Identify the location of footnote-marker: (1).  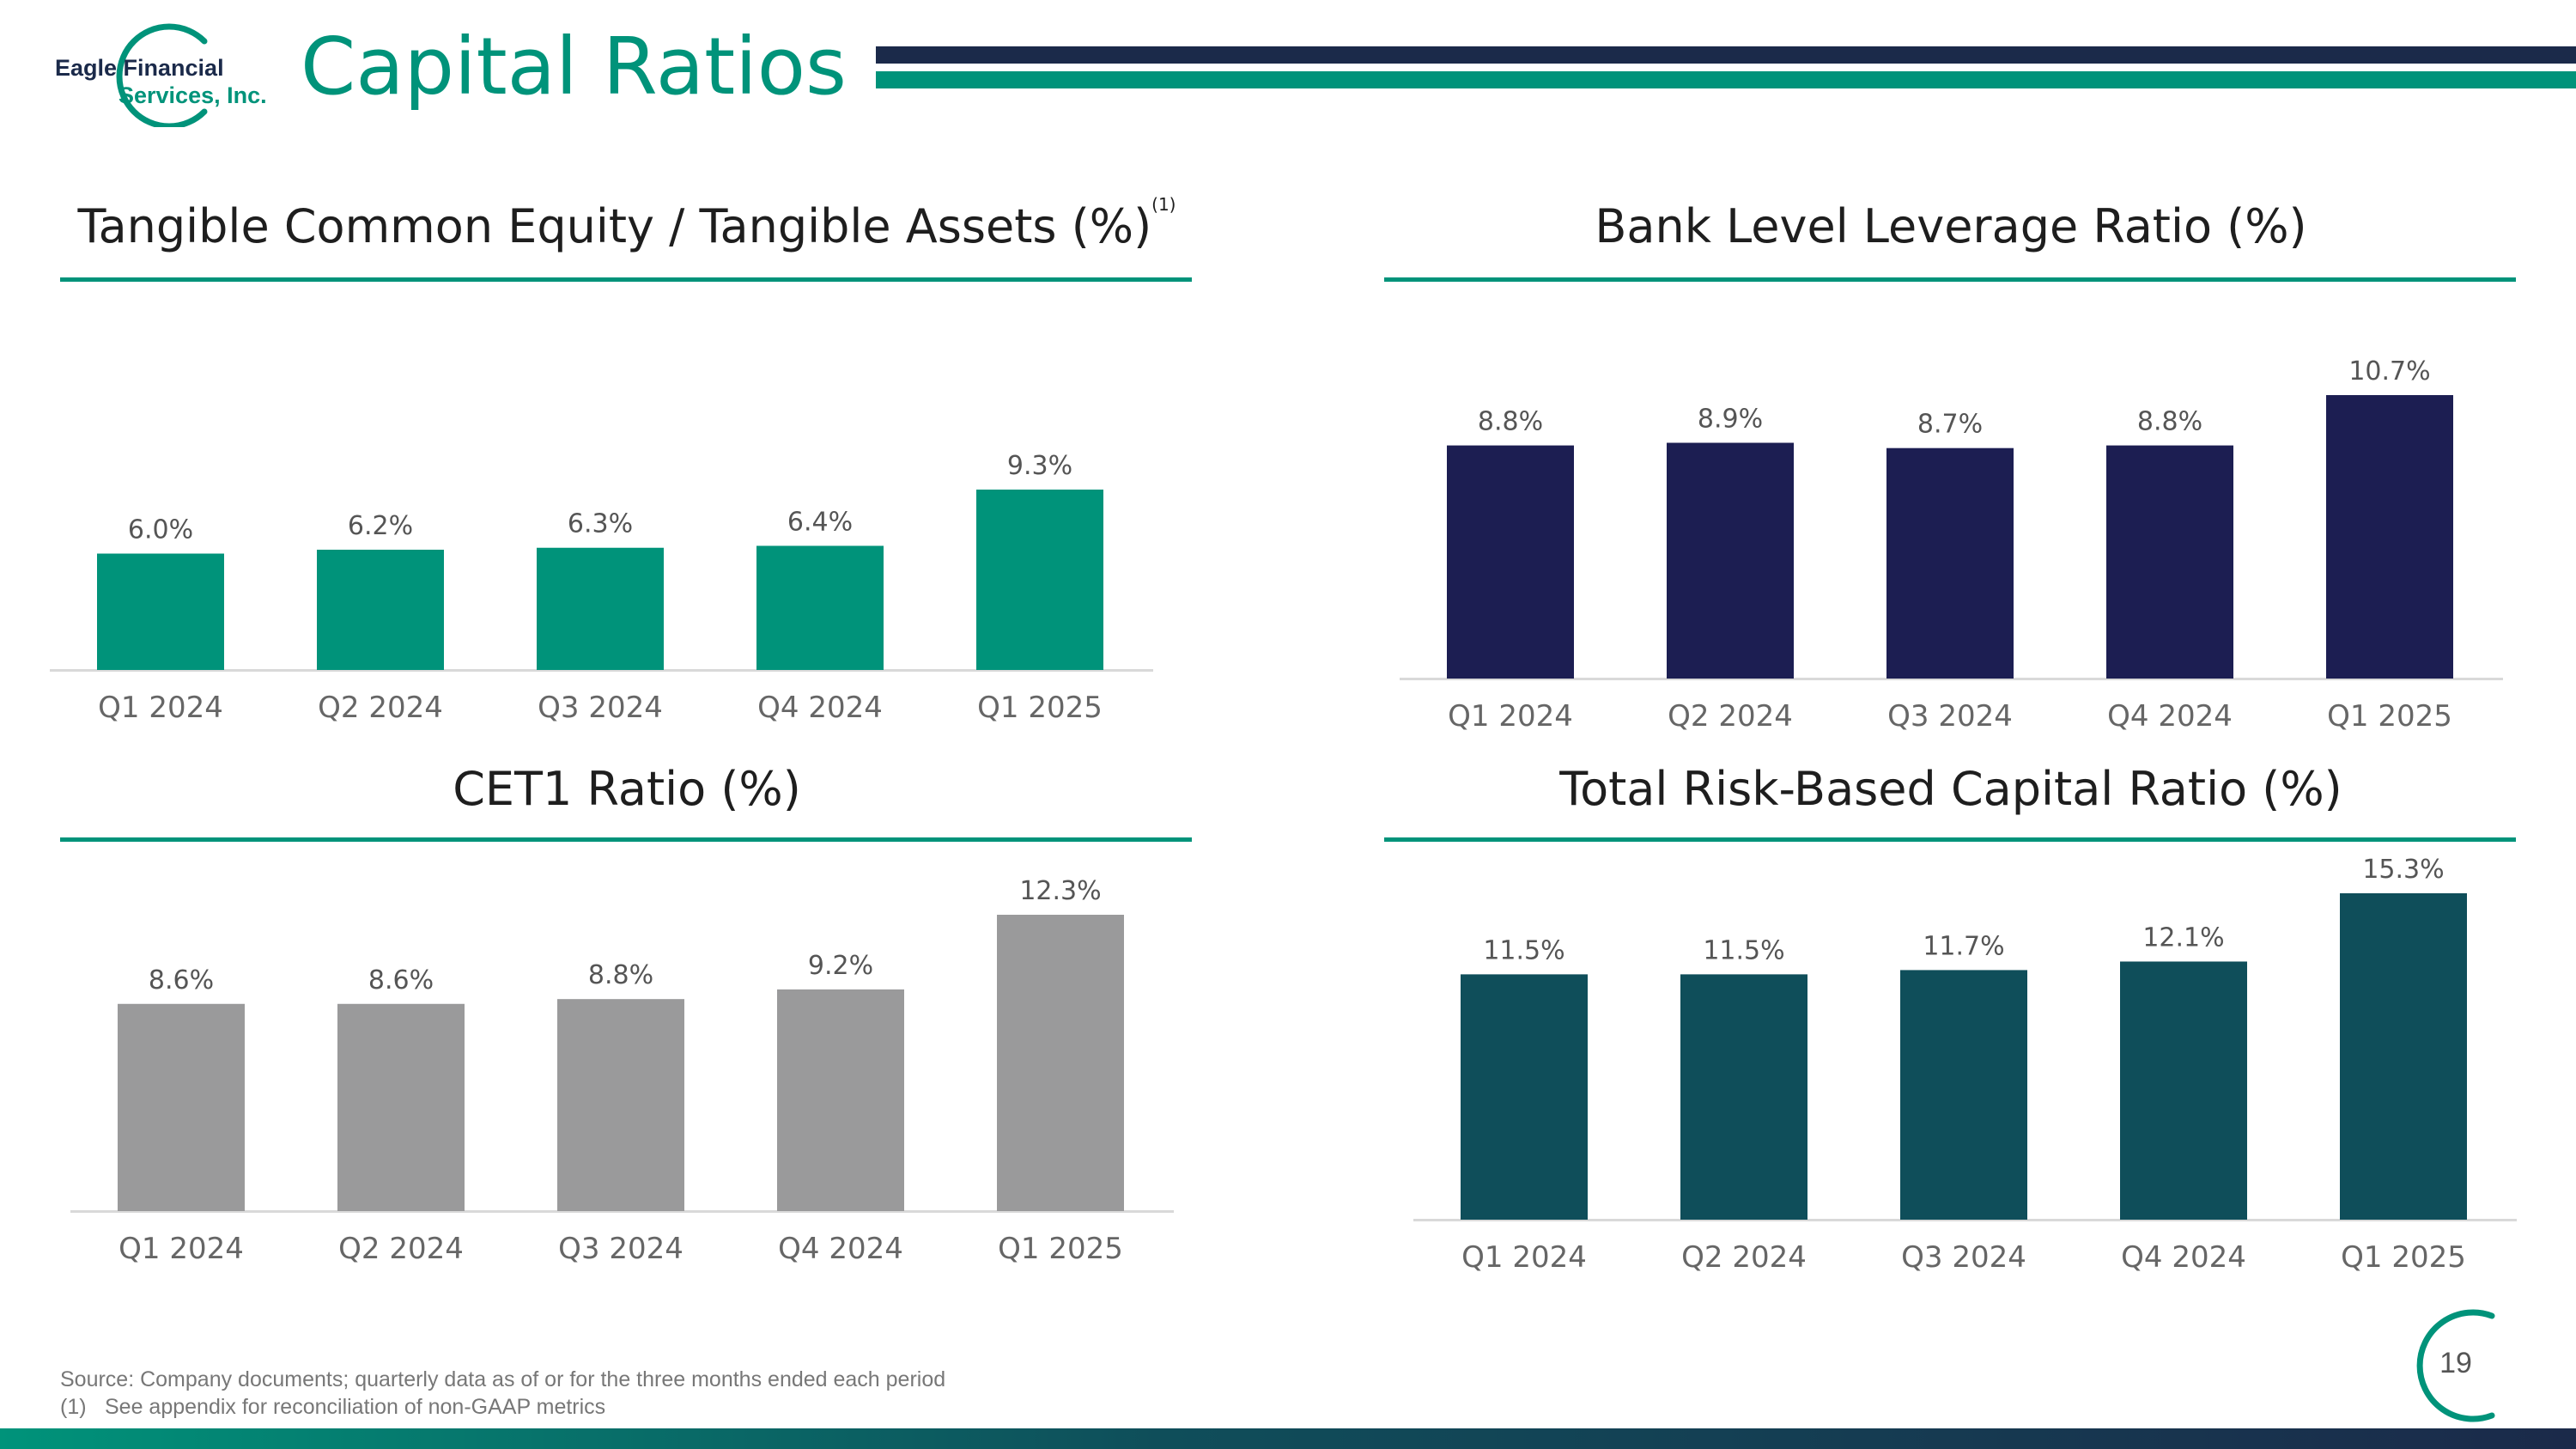
(74, 1407).